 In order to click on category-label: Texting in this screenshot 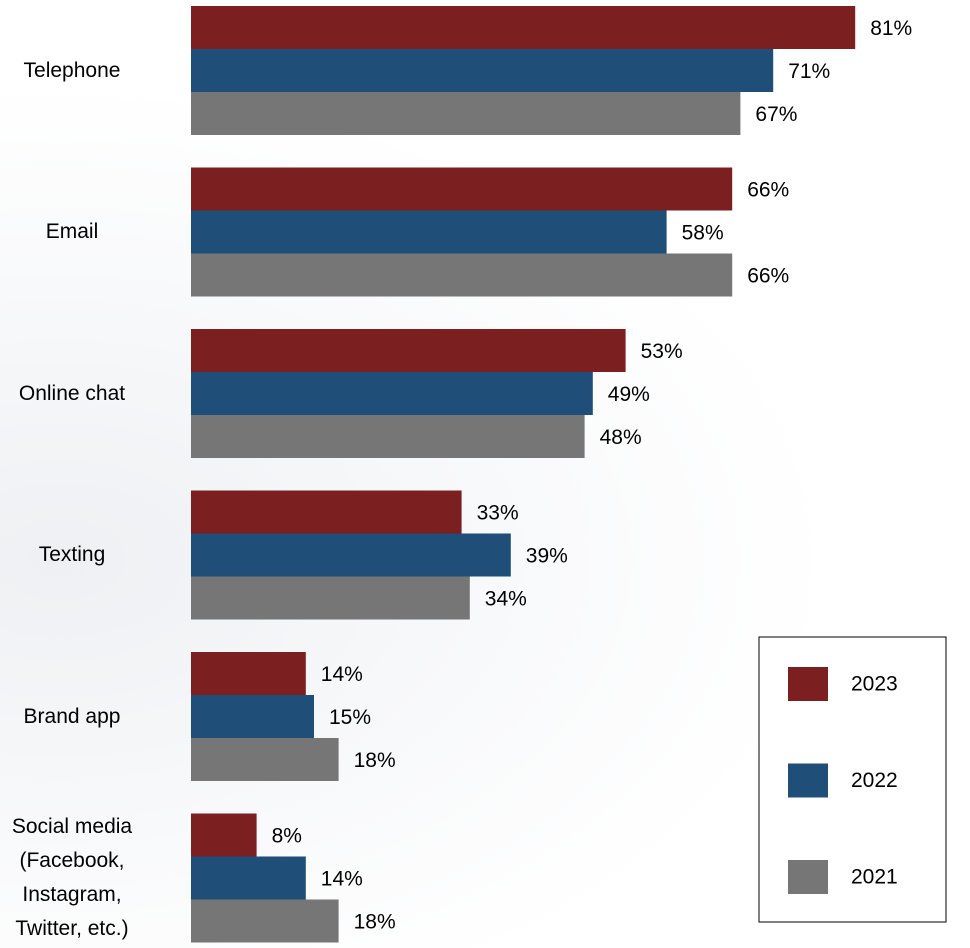, I will do `click(72, 554)`.